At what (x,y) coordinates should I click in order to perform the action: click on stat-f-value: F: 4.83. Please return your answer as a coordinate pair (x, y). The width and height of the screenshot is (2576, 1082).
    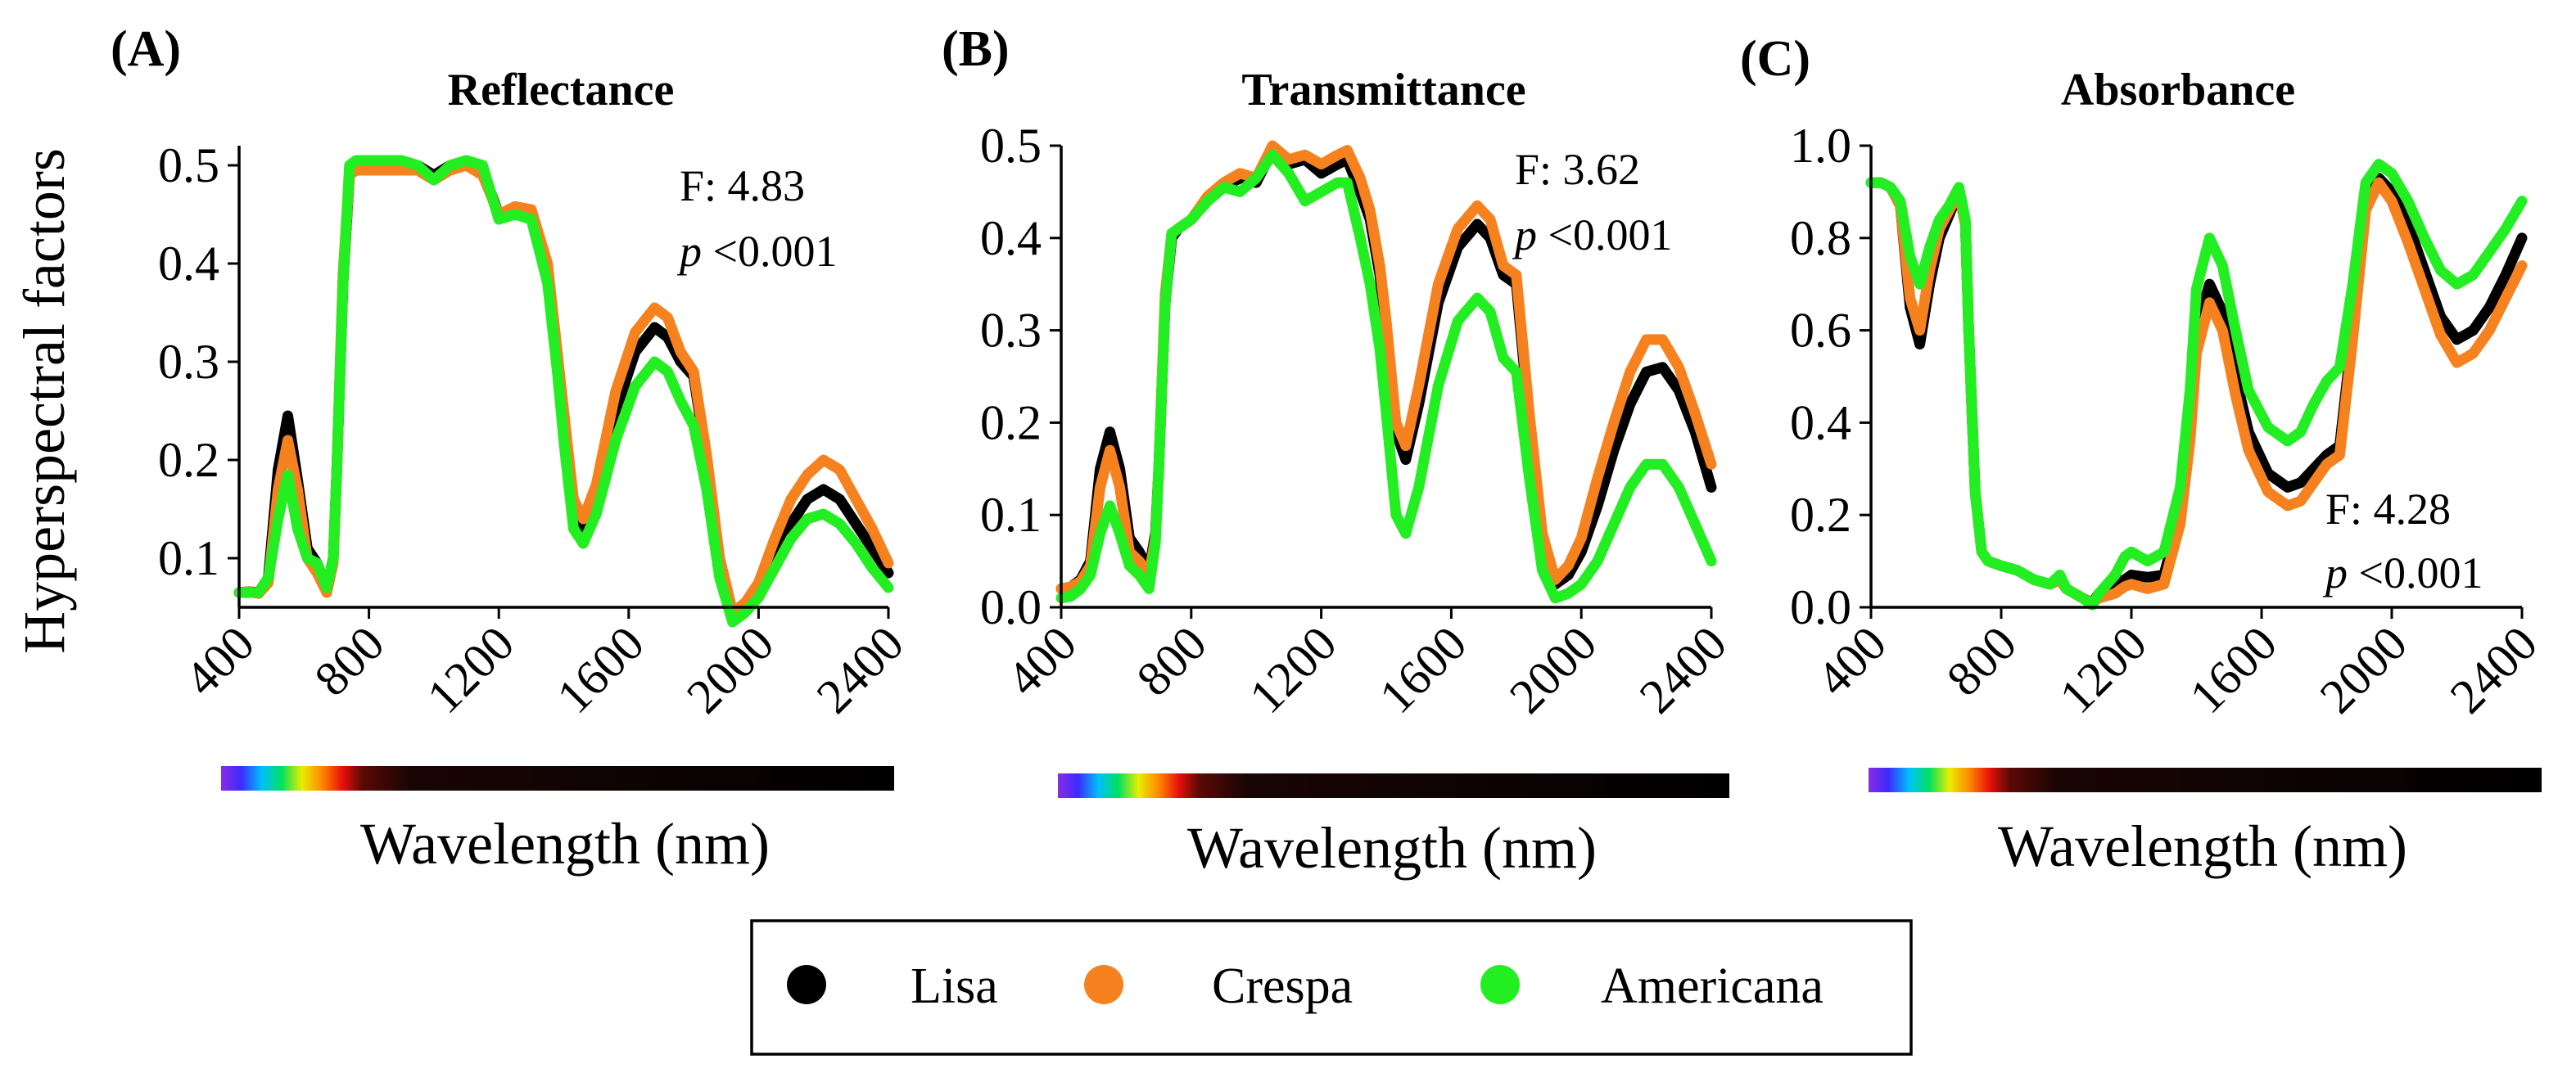
    Looking at the image, I should click on (742, 185).